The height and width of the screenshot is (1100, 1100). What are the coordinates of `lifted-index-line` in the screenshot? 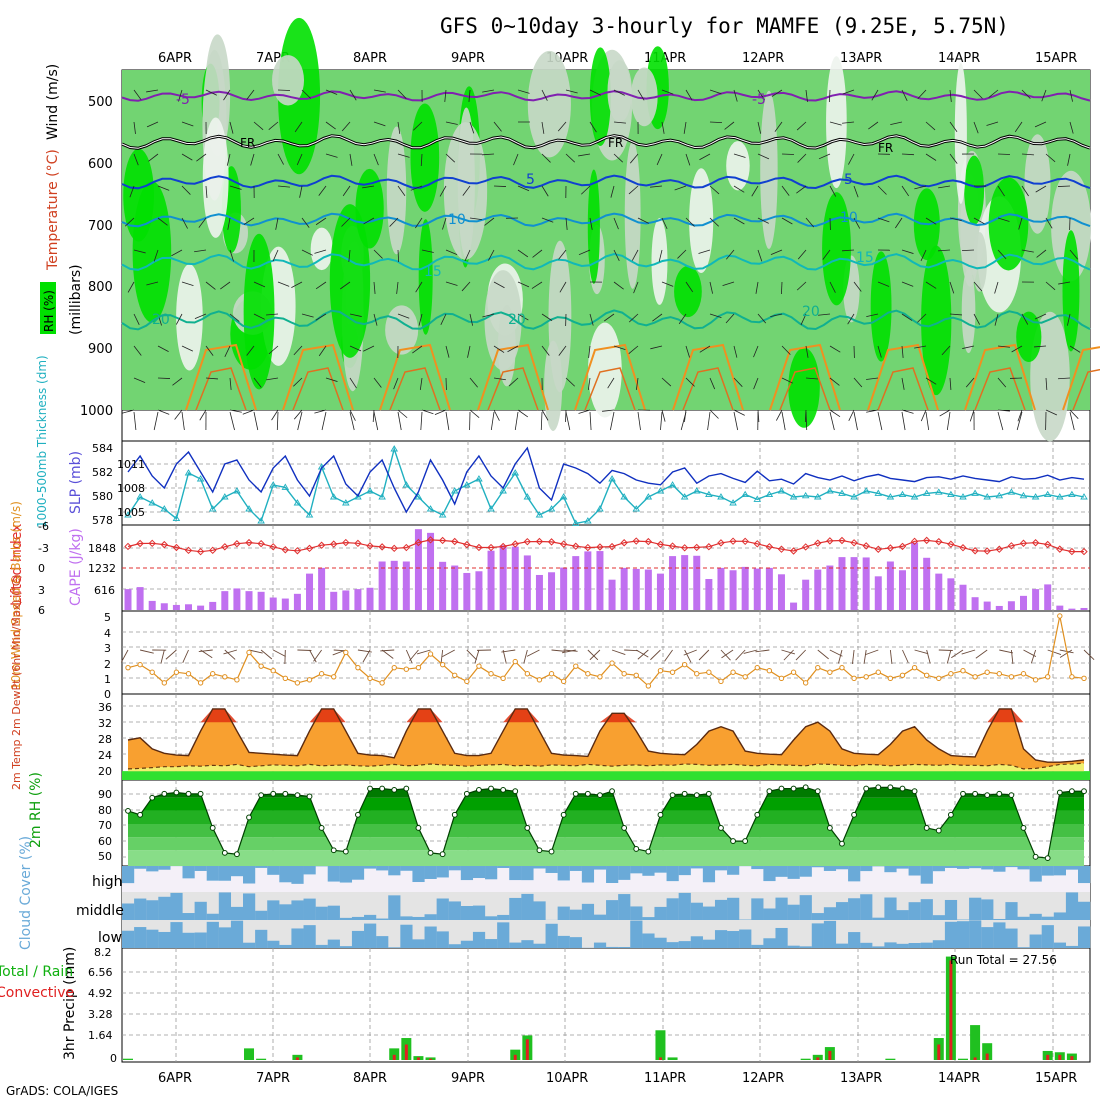 It's located at (605, 546).